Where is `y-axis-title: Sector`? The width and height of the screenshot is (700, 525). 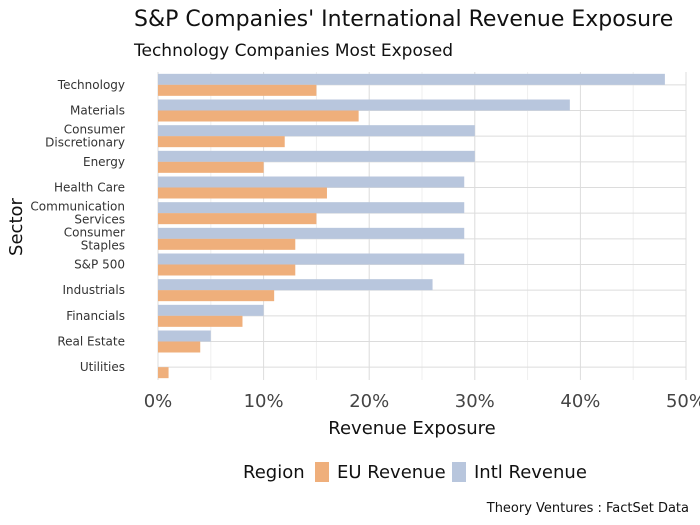
y-axis-title: Sector is located at coordinates (16, 226).